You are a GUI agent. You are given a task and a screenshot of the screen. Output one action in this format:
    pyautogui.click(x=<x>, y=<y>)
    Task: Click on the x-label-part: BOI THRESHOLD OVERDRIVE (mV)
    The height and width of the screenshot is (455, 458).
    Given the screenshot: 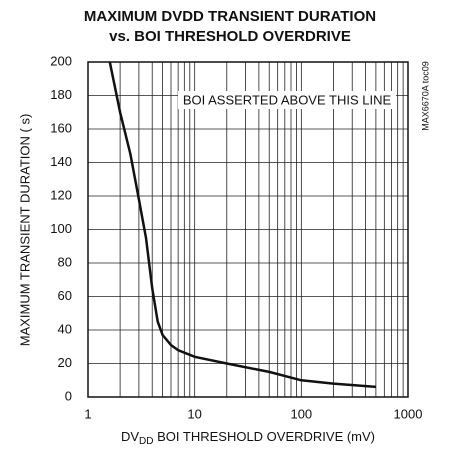 What is the action you would take?
    pyautogui.click(x=265, y=436)
    